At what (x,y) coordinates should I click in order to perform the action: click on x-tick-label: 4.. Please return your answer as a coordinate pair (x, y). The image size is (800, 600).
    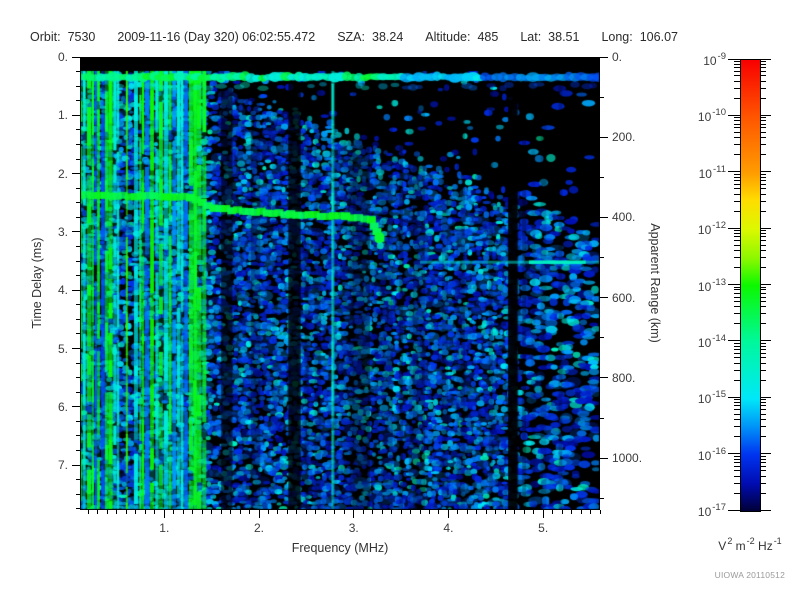
    Looking at the image, I should click on (448, 528).